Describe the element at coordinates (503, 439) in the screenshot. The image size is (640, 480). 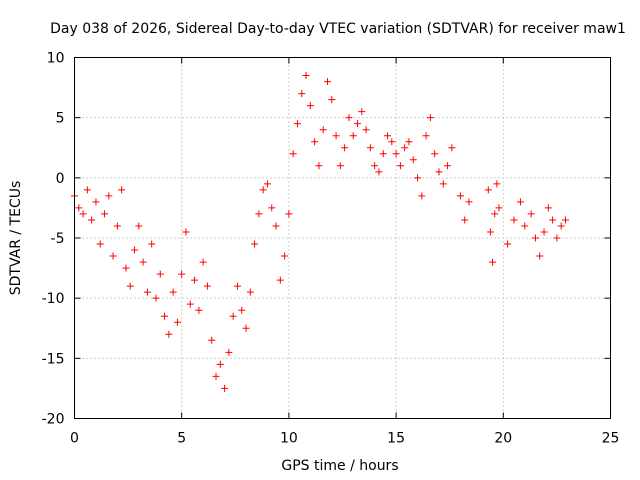
I see `x-tick-label: 20` at that location.